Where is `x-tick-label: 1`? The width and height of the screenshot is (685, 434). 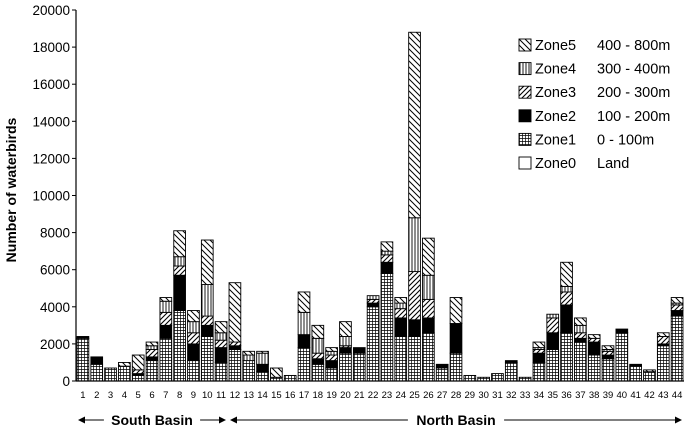
x-tick-label: 1 is located at coordinates (82, 395).